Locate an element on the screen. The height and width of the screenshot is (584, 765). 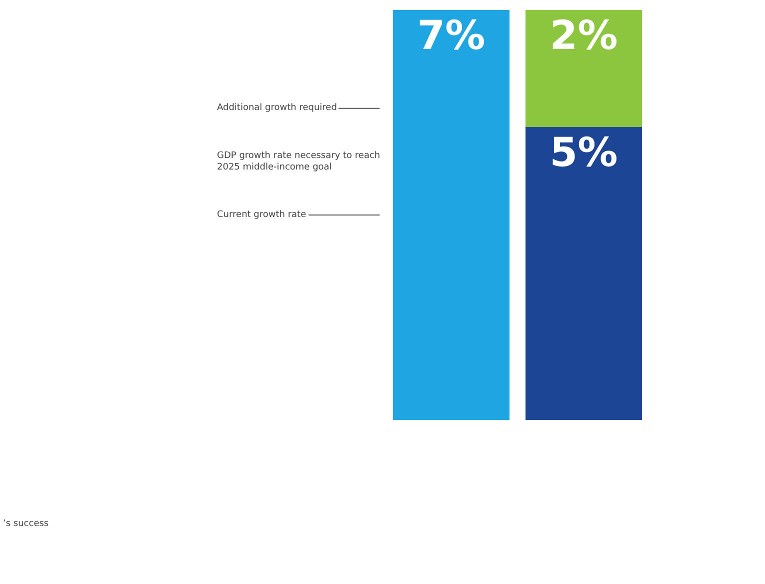
data-label: 7% is located at coordinates (451, 36).